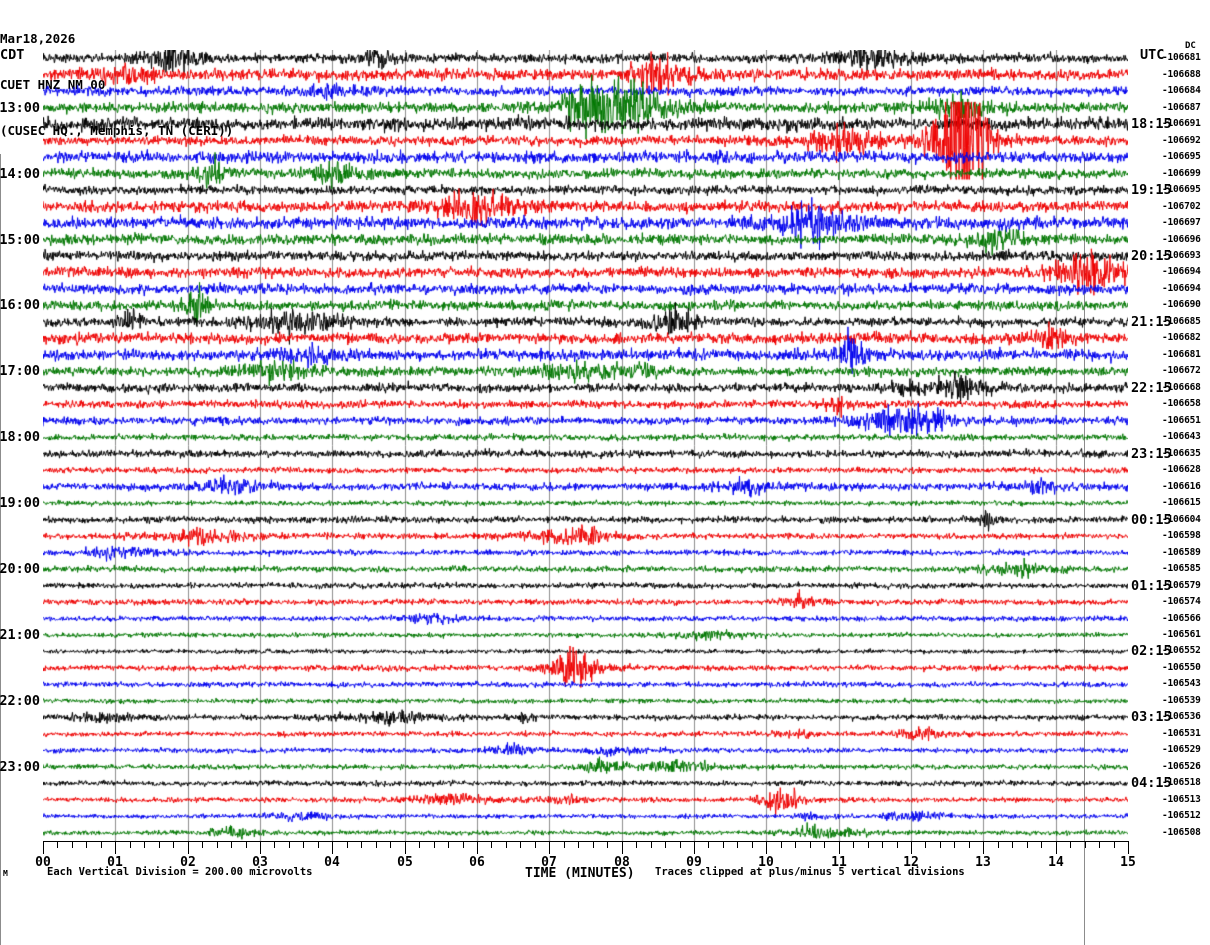  I want to click on left-time-label: 16:00, so click(20, 305).